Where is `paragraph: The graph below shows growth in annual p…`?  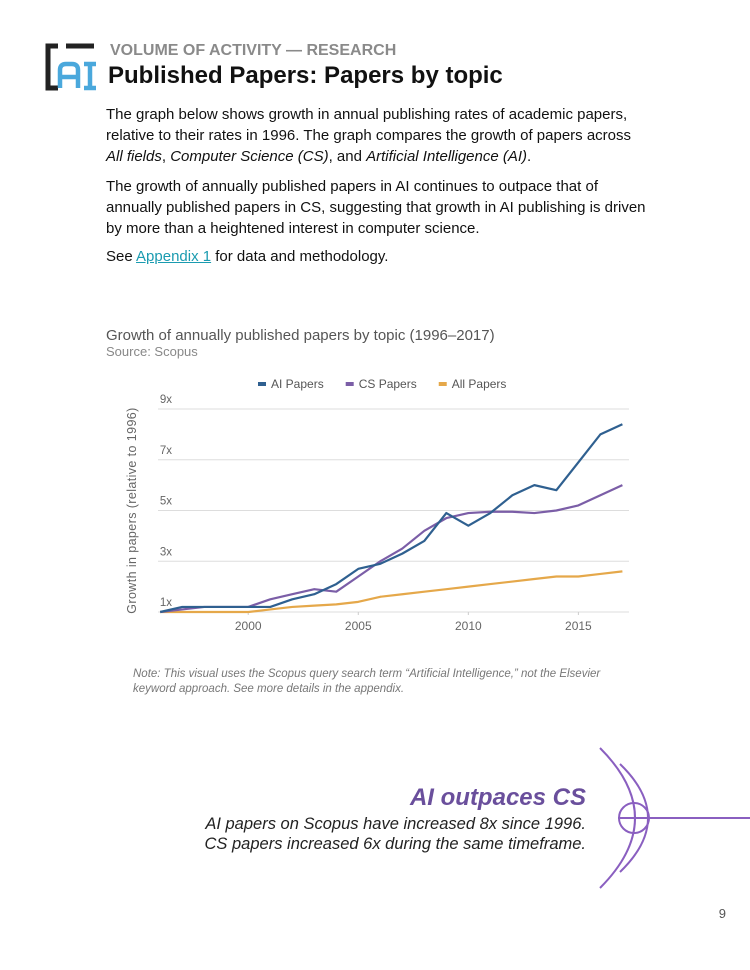 paragraph: The graph below shows growth in annual p… is located at coordinates (378, 135).